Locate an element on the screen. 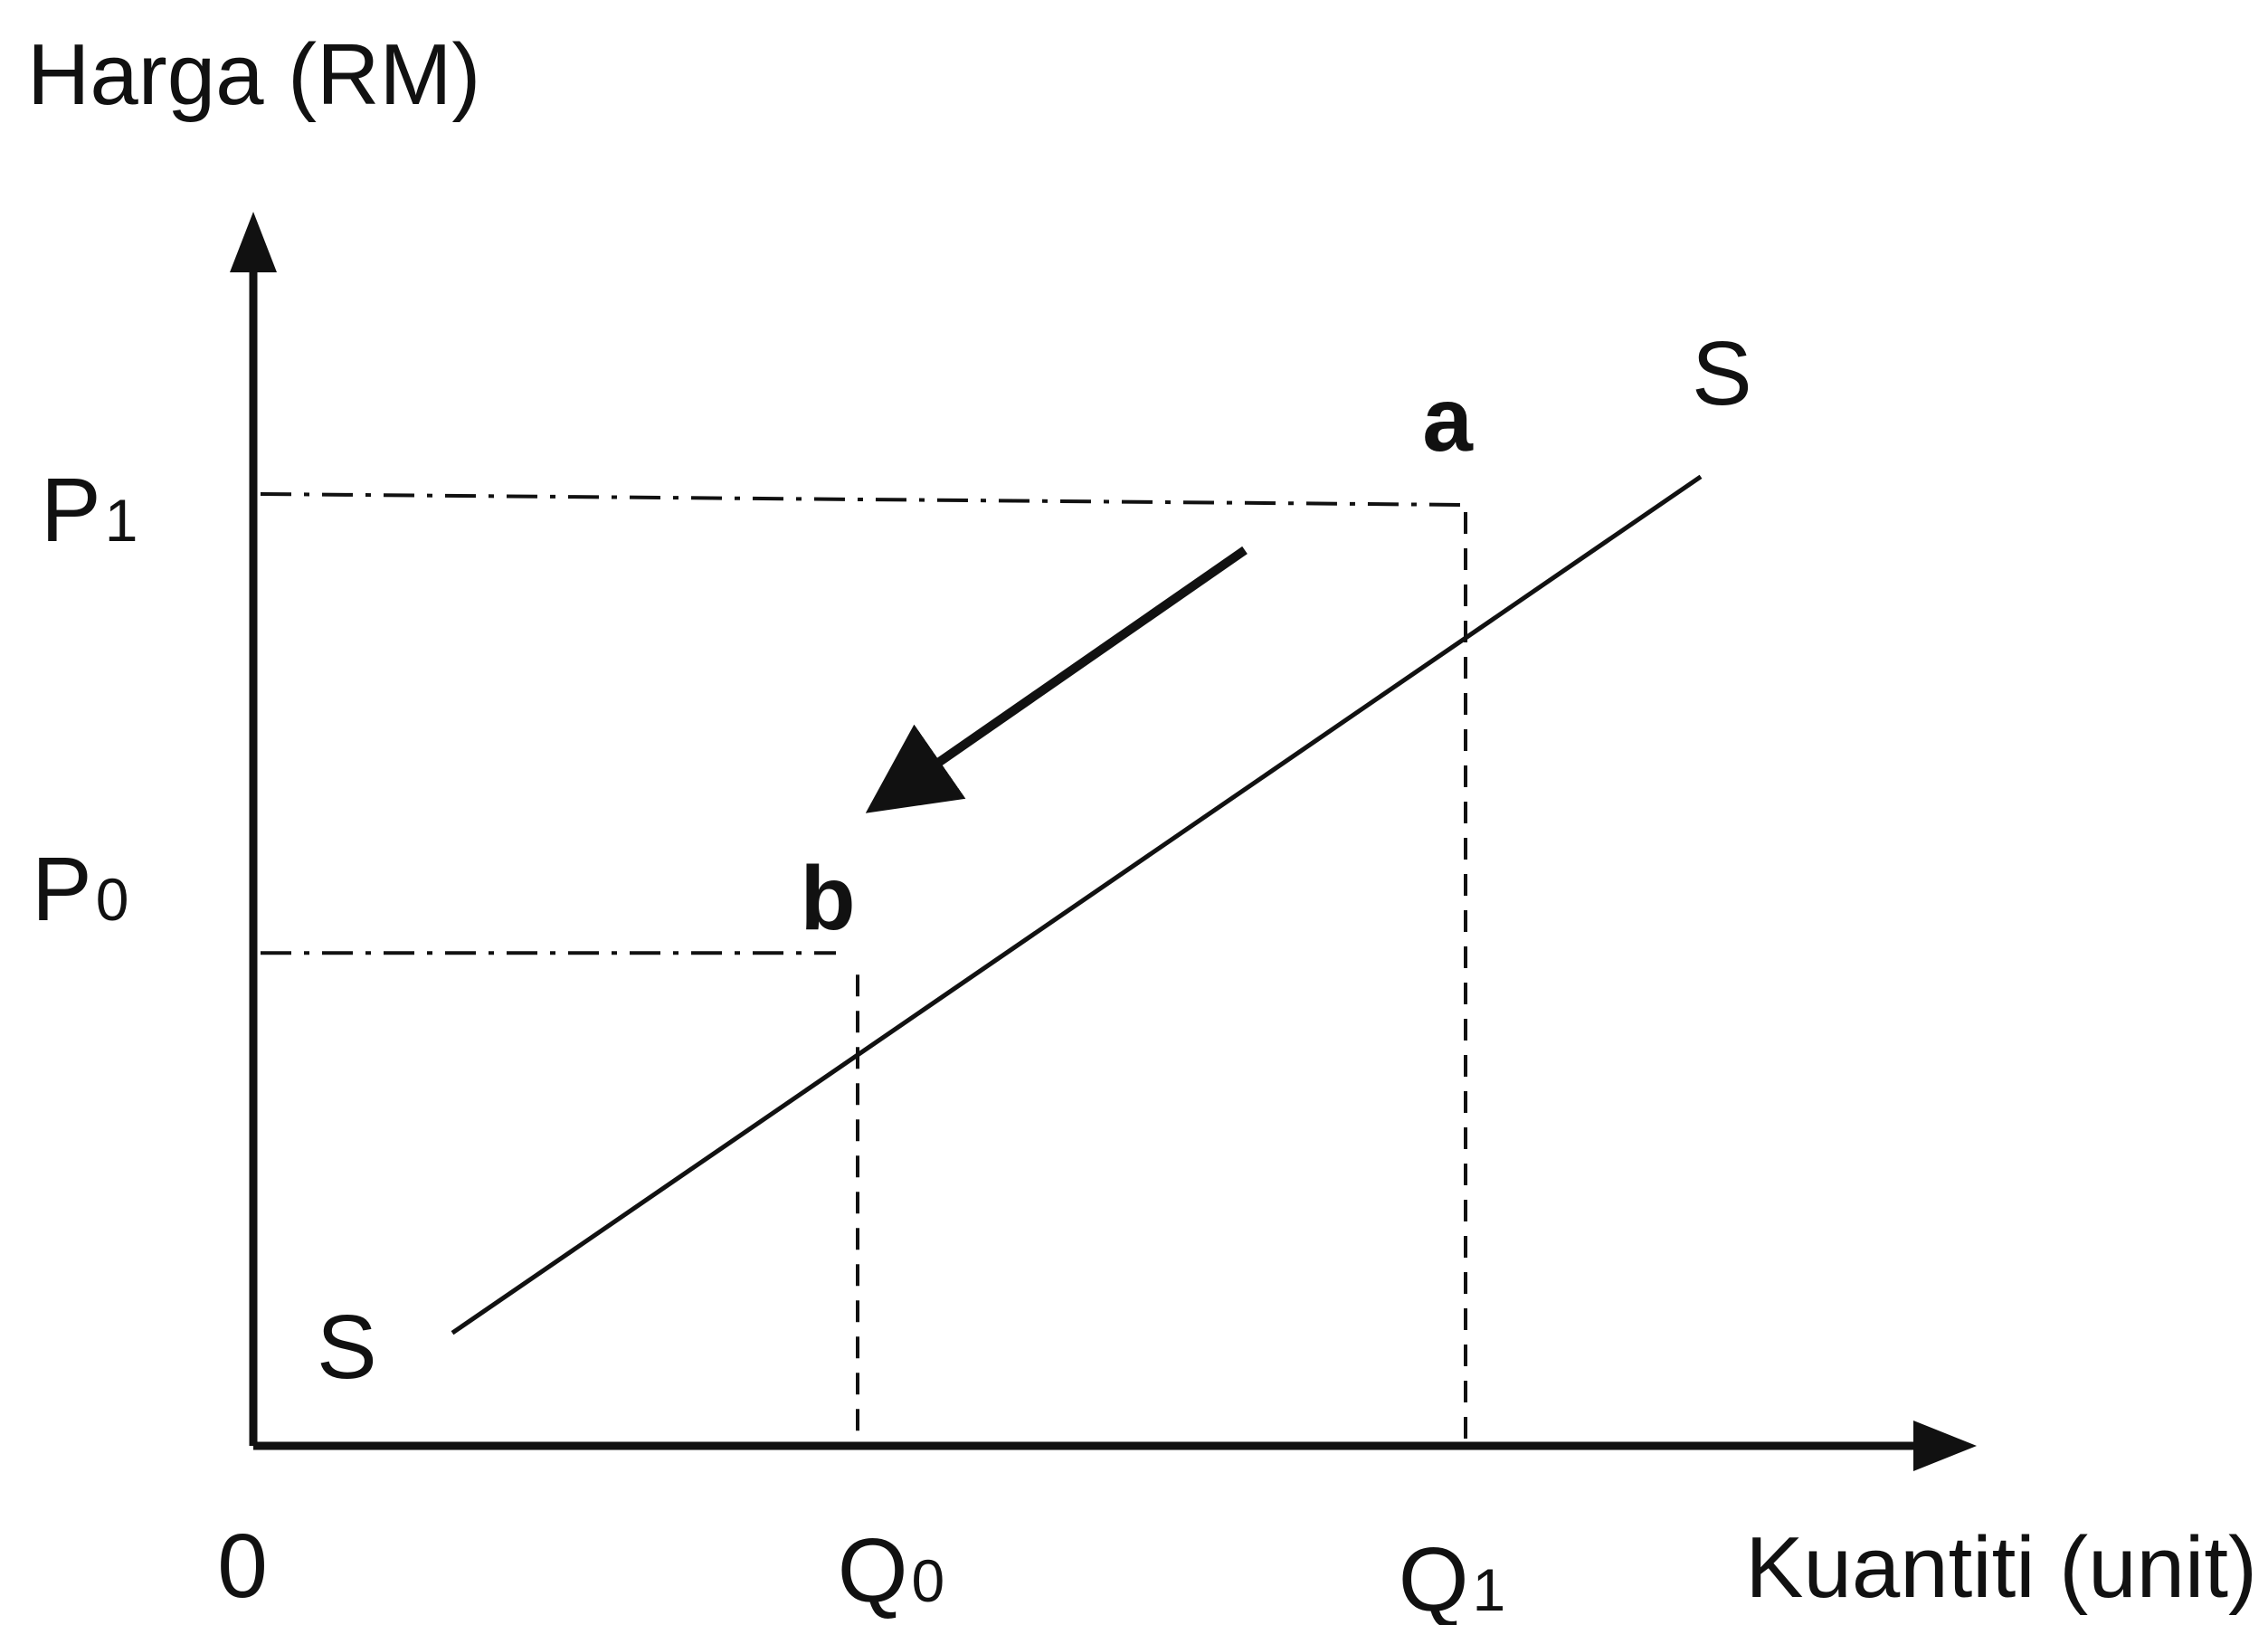 The width and height of the screenshot is (2268, 1625). y-tick-p0: P0 is located at coordinates (80, 889).